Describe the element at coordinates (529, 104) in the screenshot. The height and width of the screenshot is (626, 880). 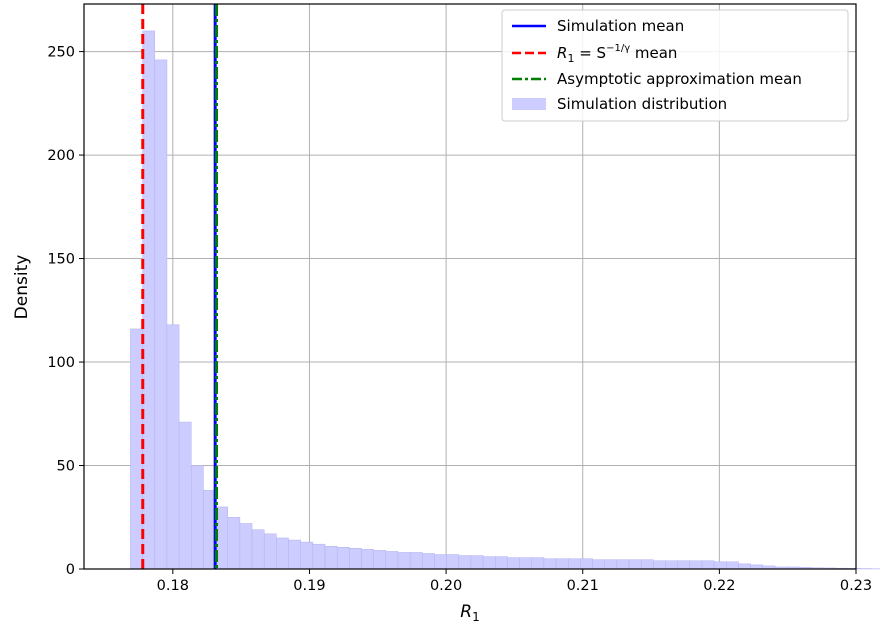
I see `legend-swatch-simulation-distribution` at that location.